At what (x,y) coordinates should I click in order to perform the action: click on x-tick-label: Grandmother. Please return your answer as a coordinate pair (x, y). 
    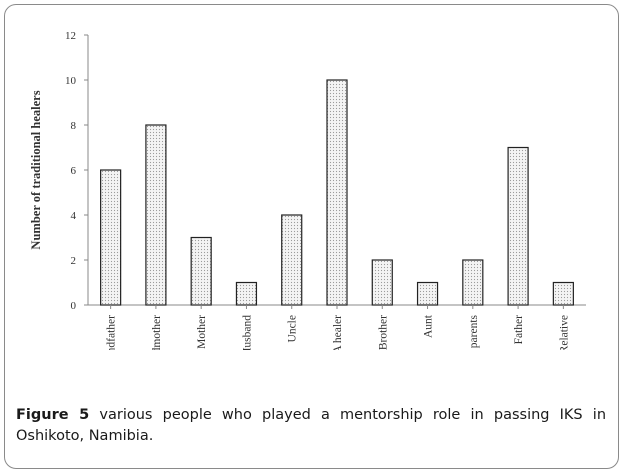
    Looking at the image, I should click on (157, 332).